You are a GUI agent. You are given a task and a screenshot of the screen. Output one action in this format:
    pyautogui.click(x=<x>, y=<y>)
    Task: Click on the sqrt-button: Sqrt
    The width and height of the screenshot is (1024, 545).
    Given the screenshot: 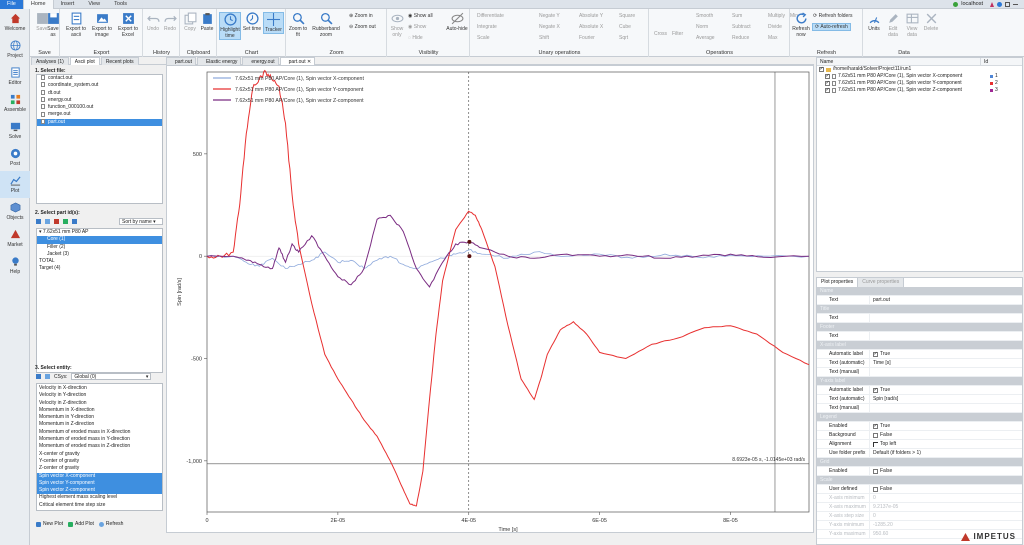 What is the action you would take?
    pyautogui.click(x=624, y=38)
    